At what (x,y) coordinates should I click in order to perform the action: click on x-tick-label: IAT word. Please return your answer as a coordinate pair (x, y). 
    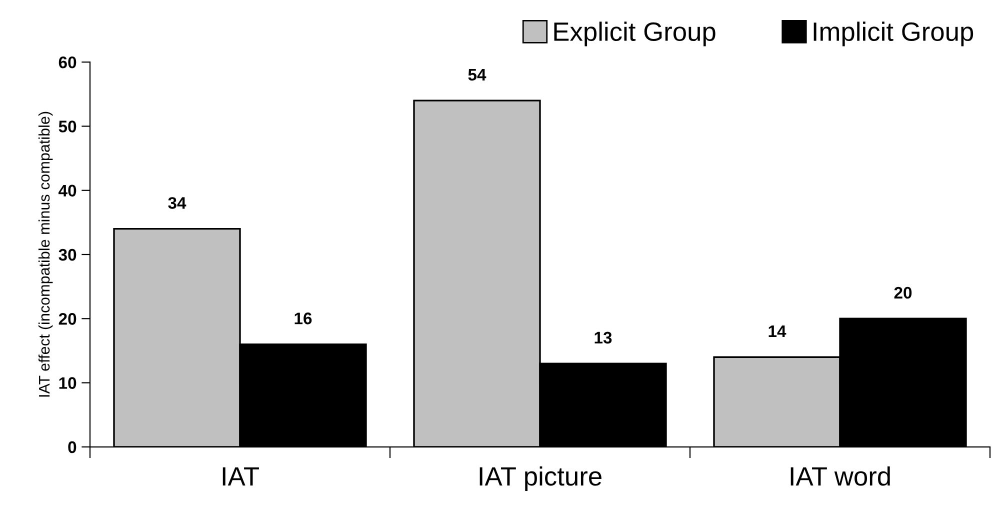
    Looking at the image, I should click on (840, 476).